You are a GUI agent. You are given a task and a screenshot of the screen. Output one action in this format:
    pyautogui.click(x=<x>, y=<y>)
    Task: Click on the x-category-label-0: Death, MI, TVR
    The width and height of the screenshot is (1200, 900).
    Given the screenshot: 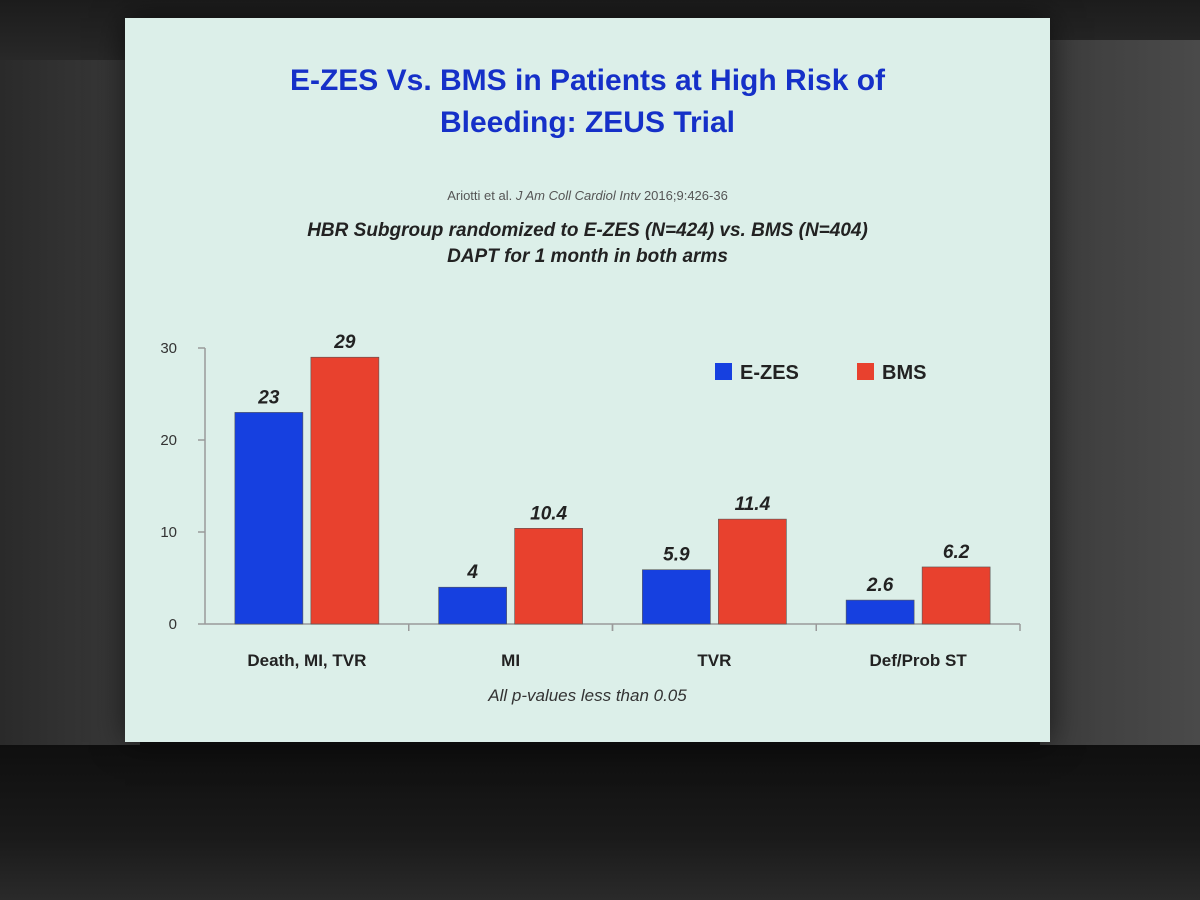 What is the action you would take?
    pyautogui.click(x=306, y=660)
    